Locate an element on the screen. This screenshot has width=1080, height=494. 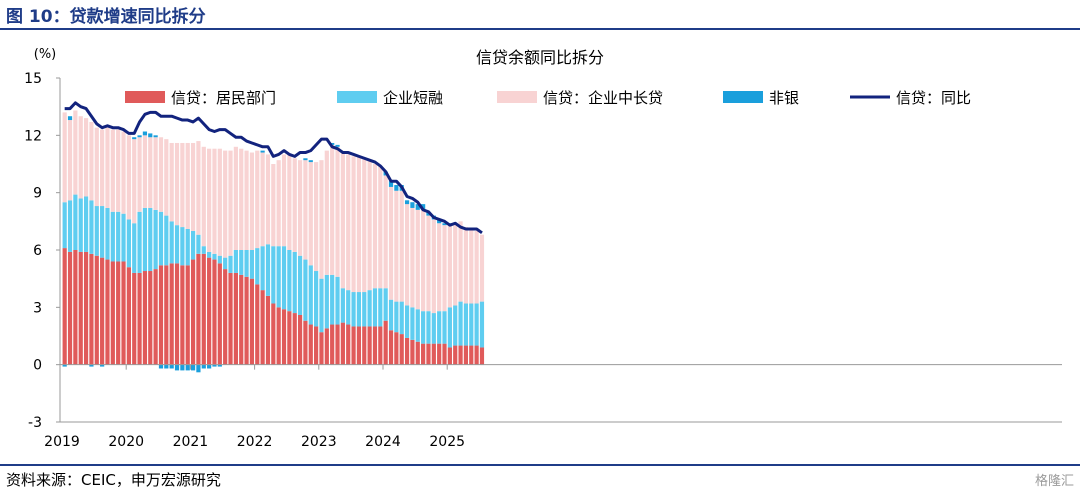
legend-label: 信贷：同比 is located at coordinates (933, 98).